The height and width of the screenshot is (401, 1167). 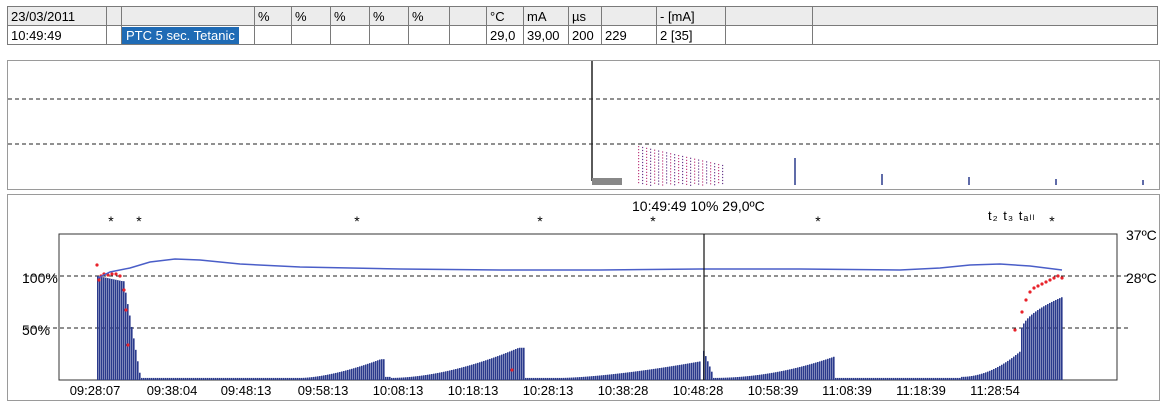 I want to click on pulse-width-value: 200, so click(x=585, y=35).